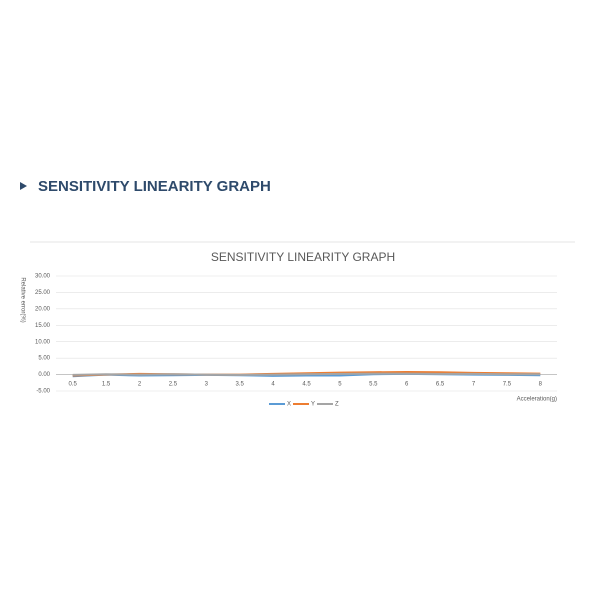 The image size is (600, 605). I want to click on x-tick-label: 0.5, so click(73, 385).